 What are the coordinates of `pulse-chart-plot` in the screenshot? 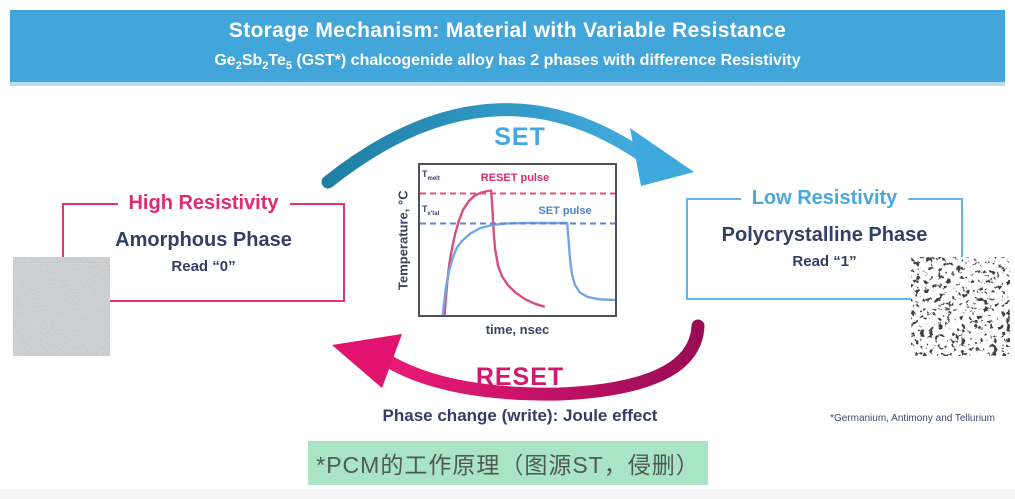 It's located at (517, 252).